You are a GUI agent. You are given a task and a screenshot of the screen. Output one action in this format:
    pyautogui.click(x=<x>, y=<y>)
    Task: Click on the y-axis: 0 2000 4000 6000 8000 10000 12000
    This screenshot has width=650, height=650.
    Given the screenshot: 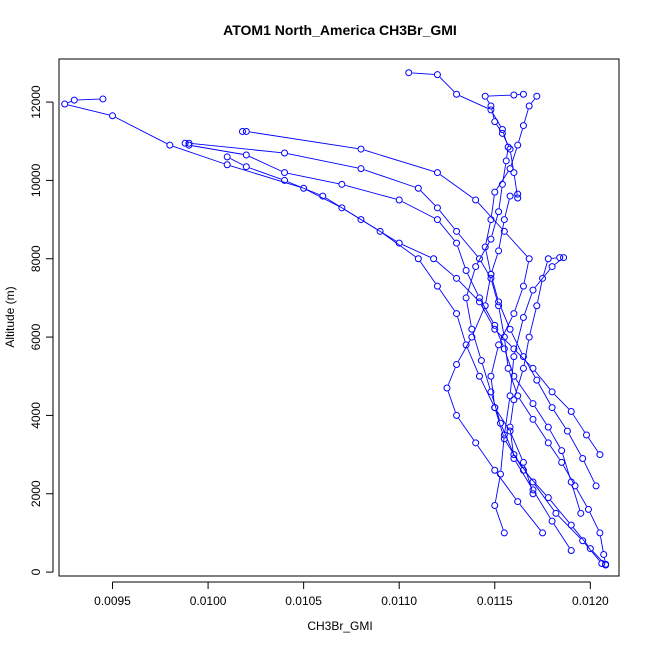 What is the action you would take?
    pyautogui.click(x=41, y=330)
    